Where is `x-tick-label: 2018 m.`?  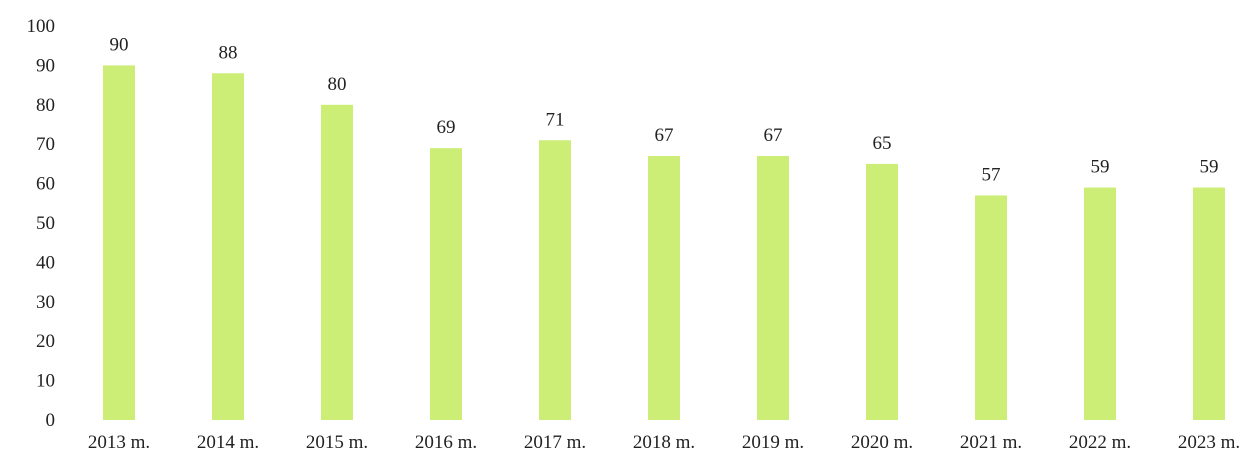
x-tick-label: 2018 m. is located at coordinates (664, 442).